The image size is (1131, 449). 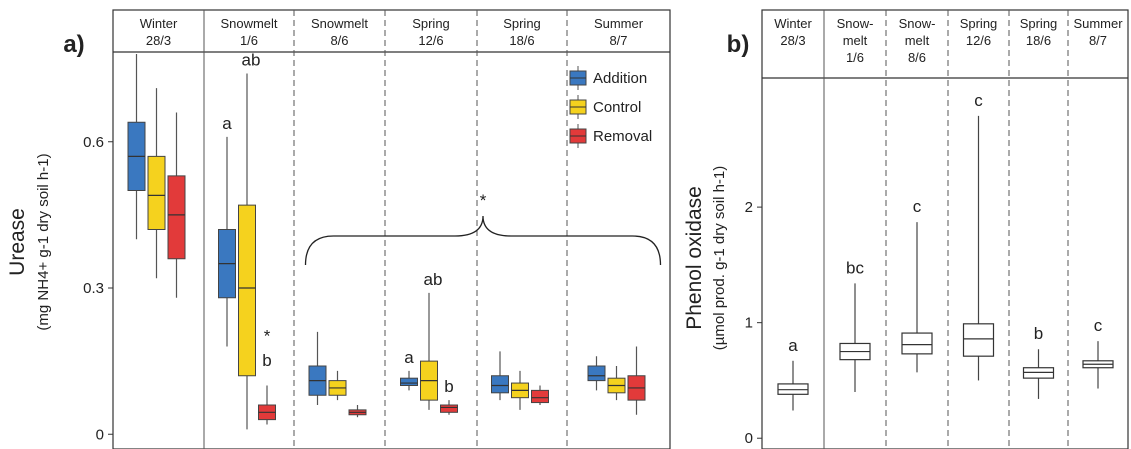 I want to click on panel-a-period-date: 1/6, so click(x=249, y=40).